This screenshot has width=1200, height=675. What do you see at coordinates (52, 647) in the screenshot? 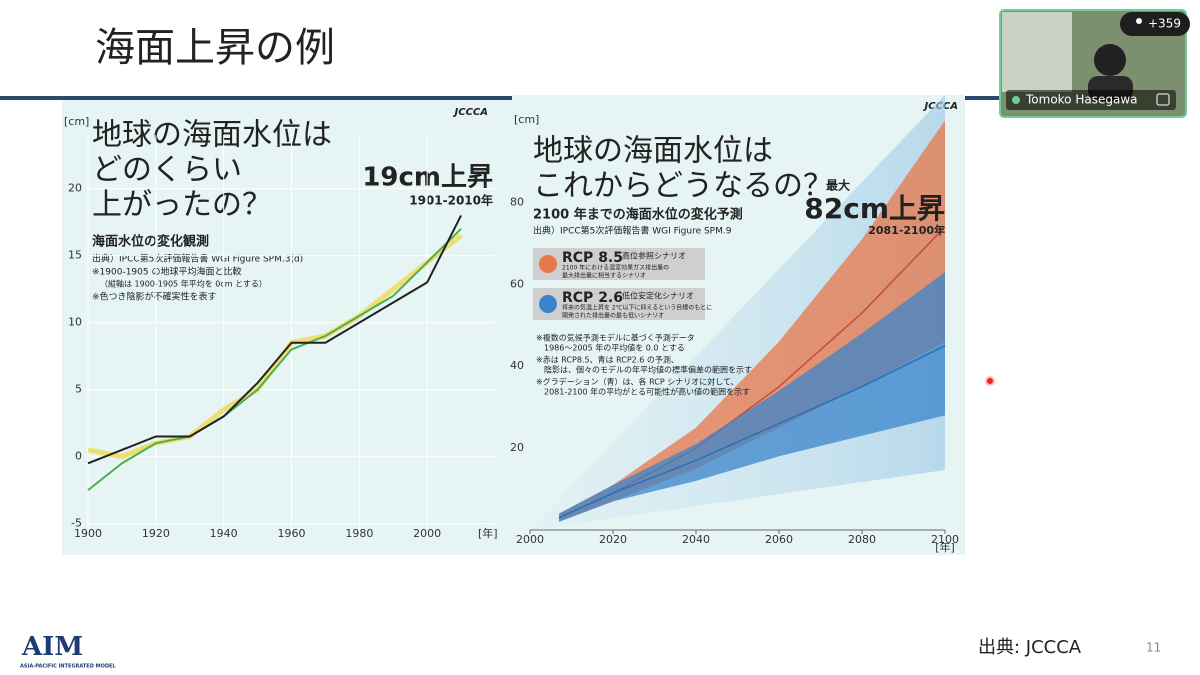
I see `logo: AIM` at bounding box center [52, 647].